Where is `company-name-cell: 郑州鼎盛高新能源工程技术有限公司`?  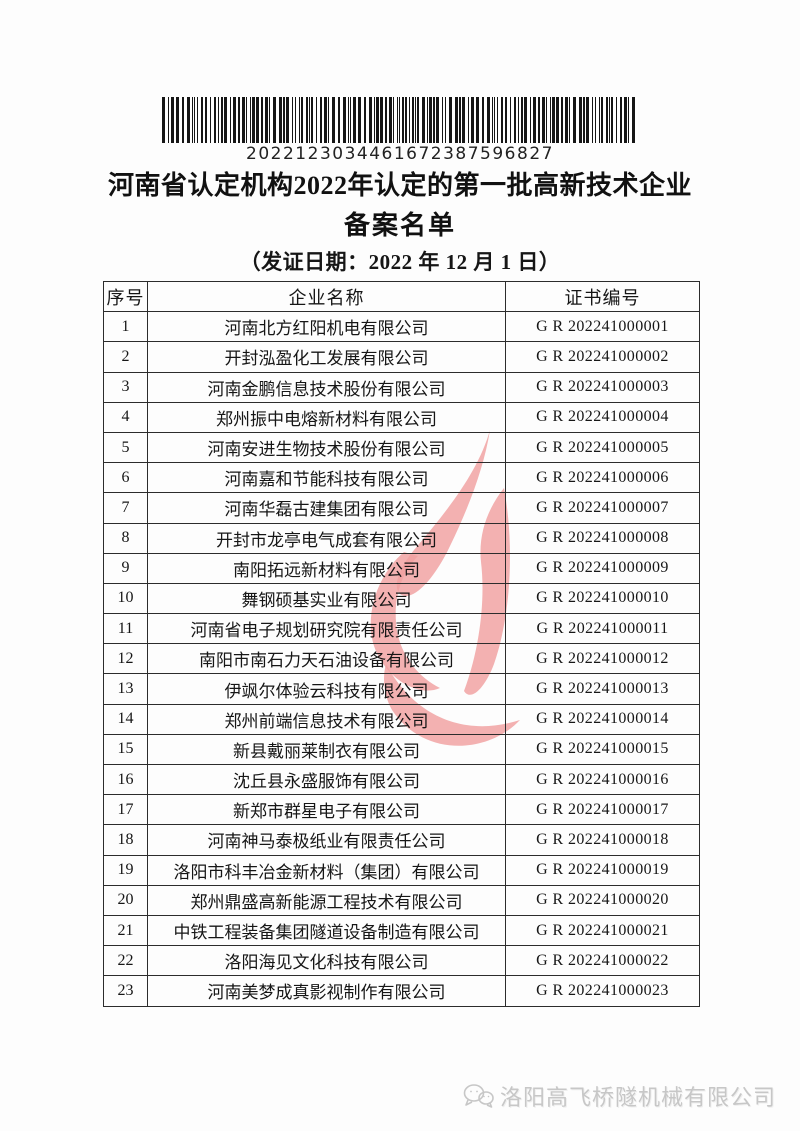
company-name-cell: 郑州鼎盛高新能源工程技术有限公司 is located at coordinates (326, 900).